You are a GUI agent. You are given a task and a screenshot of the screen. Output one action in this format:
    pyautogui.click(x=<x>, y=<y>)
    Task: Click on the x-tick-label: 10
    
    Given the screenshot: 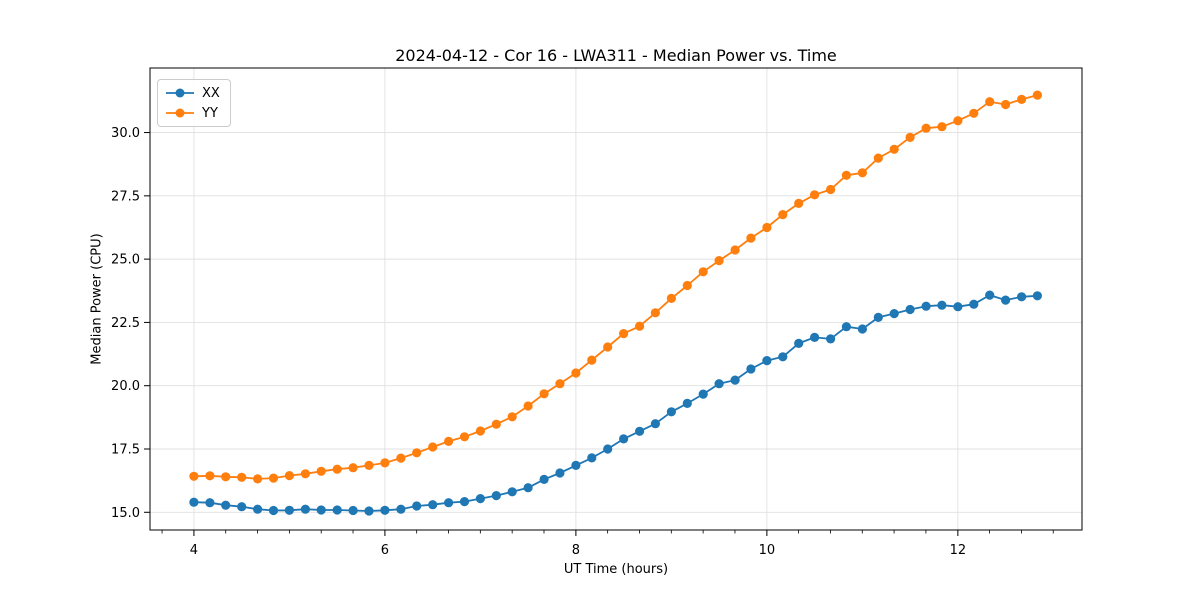 What is the action you would take?
    pyautogui.click(x=767, y=550)
    